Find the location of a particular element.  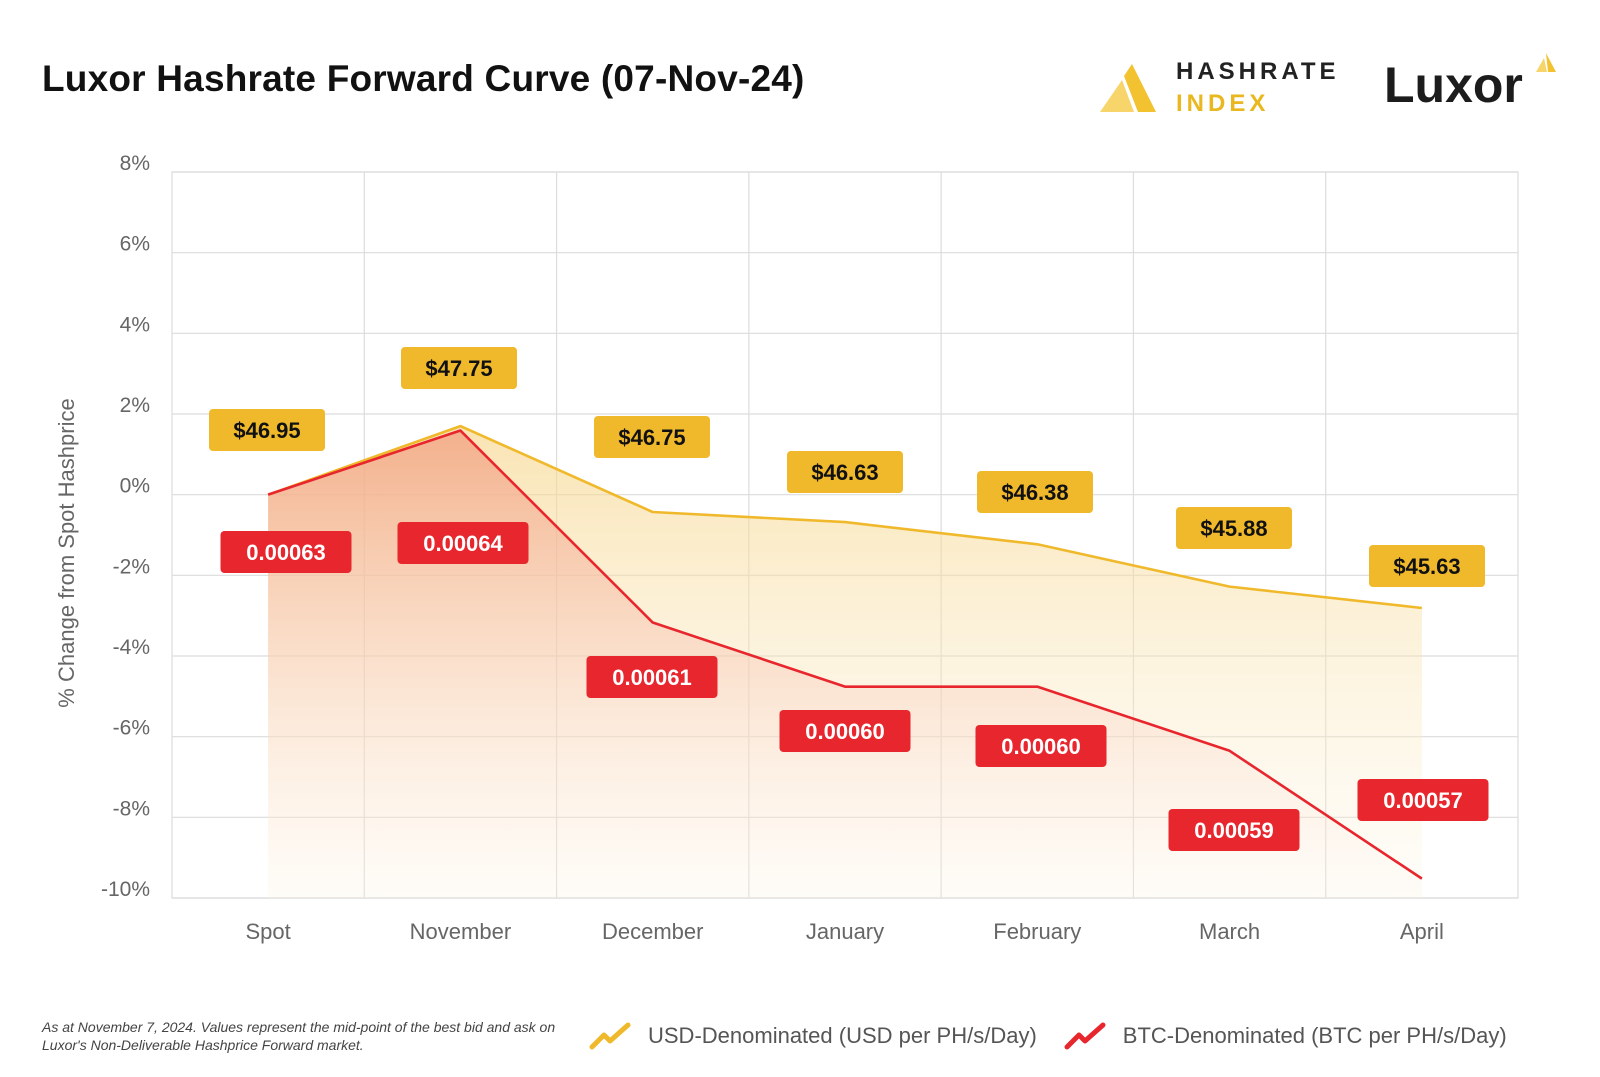

y-tick-label: -6% is located at coordinates (131, 728).